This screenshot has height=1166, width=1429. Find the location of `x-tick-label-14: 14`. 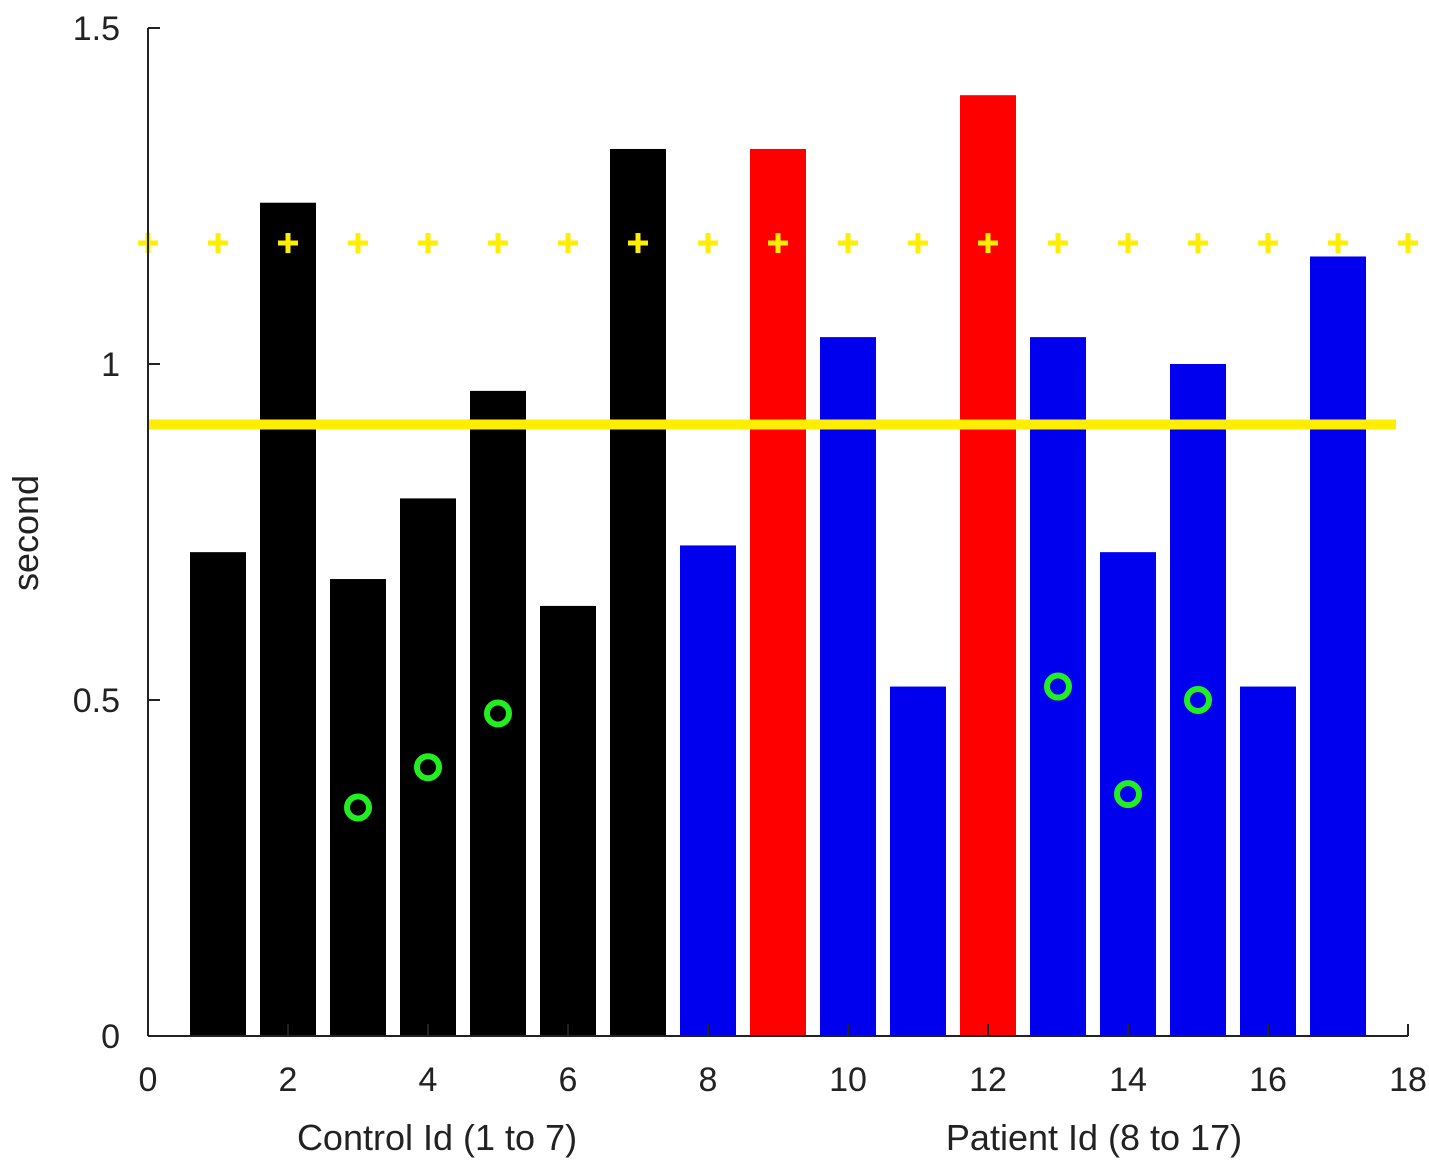

x-tick-label-14: 14 is located at coordinates (1128, 1080).